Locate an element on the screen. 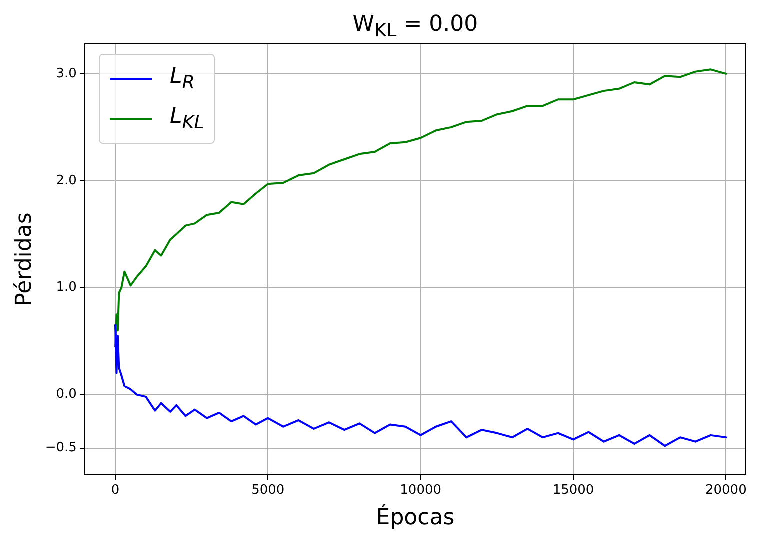  y-tick-label: 1.0 is located at coordinates (66, 288).